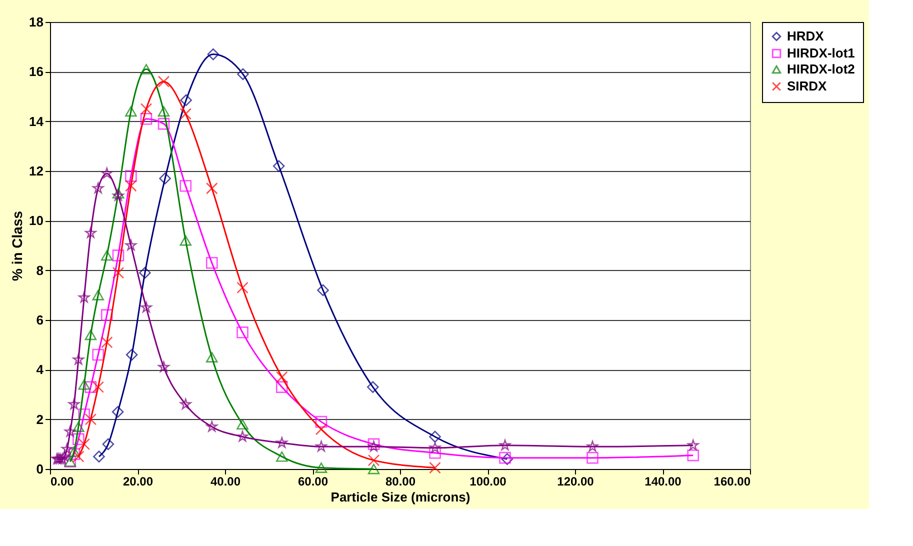 The height and width of the screenshot is (546, 913). Describe the element at coordinates (40, 320) in the screenshot. I see `y-tick-label: 6` at that location.